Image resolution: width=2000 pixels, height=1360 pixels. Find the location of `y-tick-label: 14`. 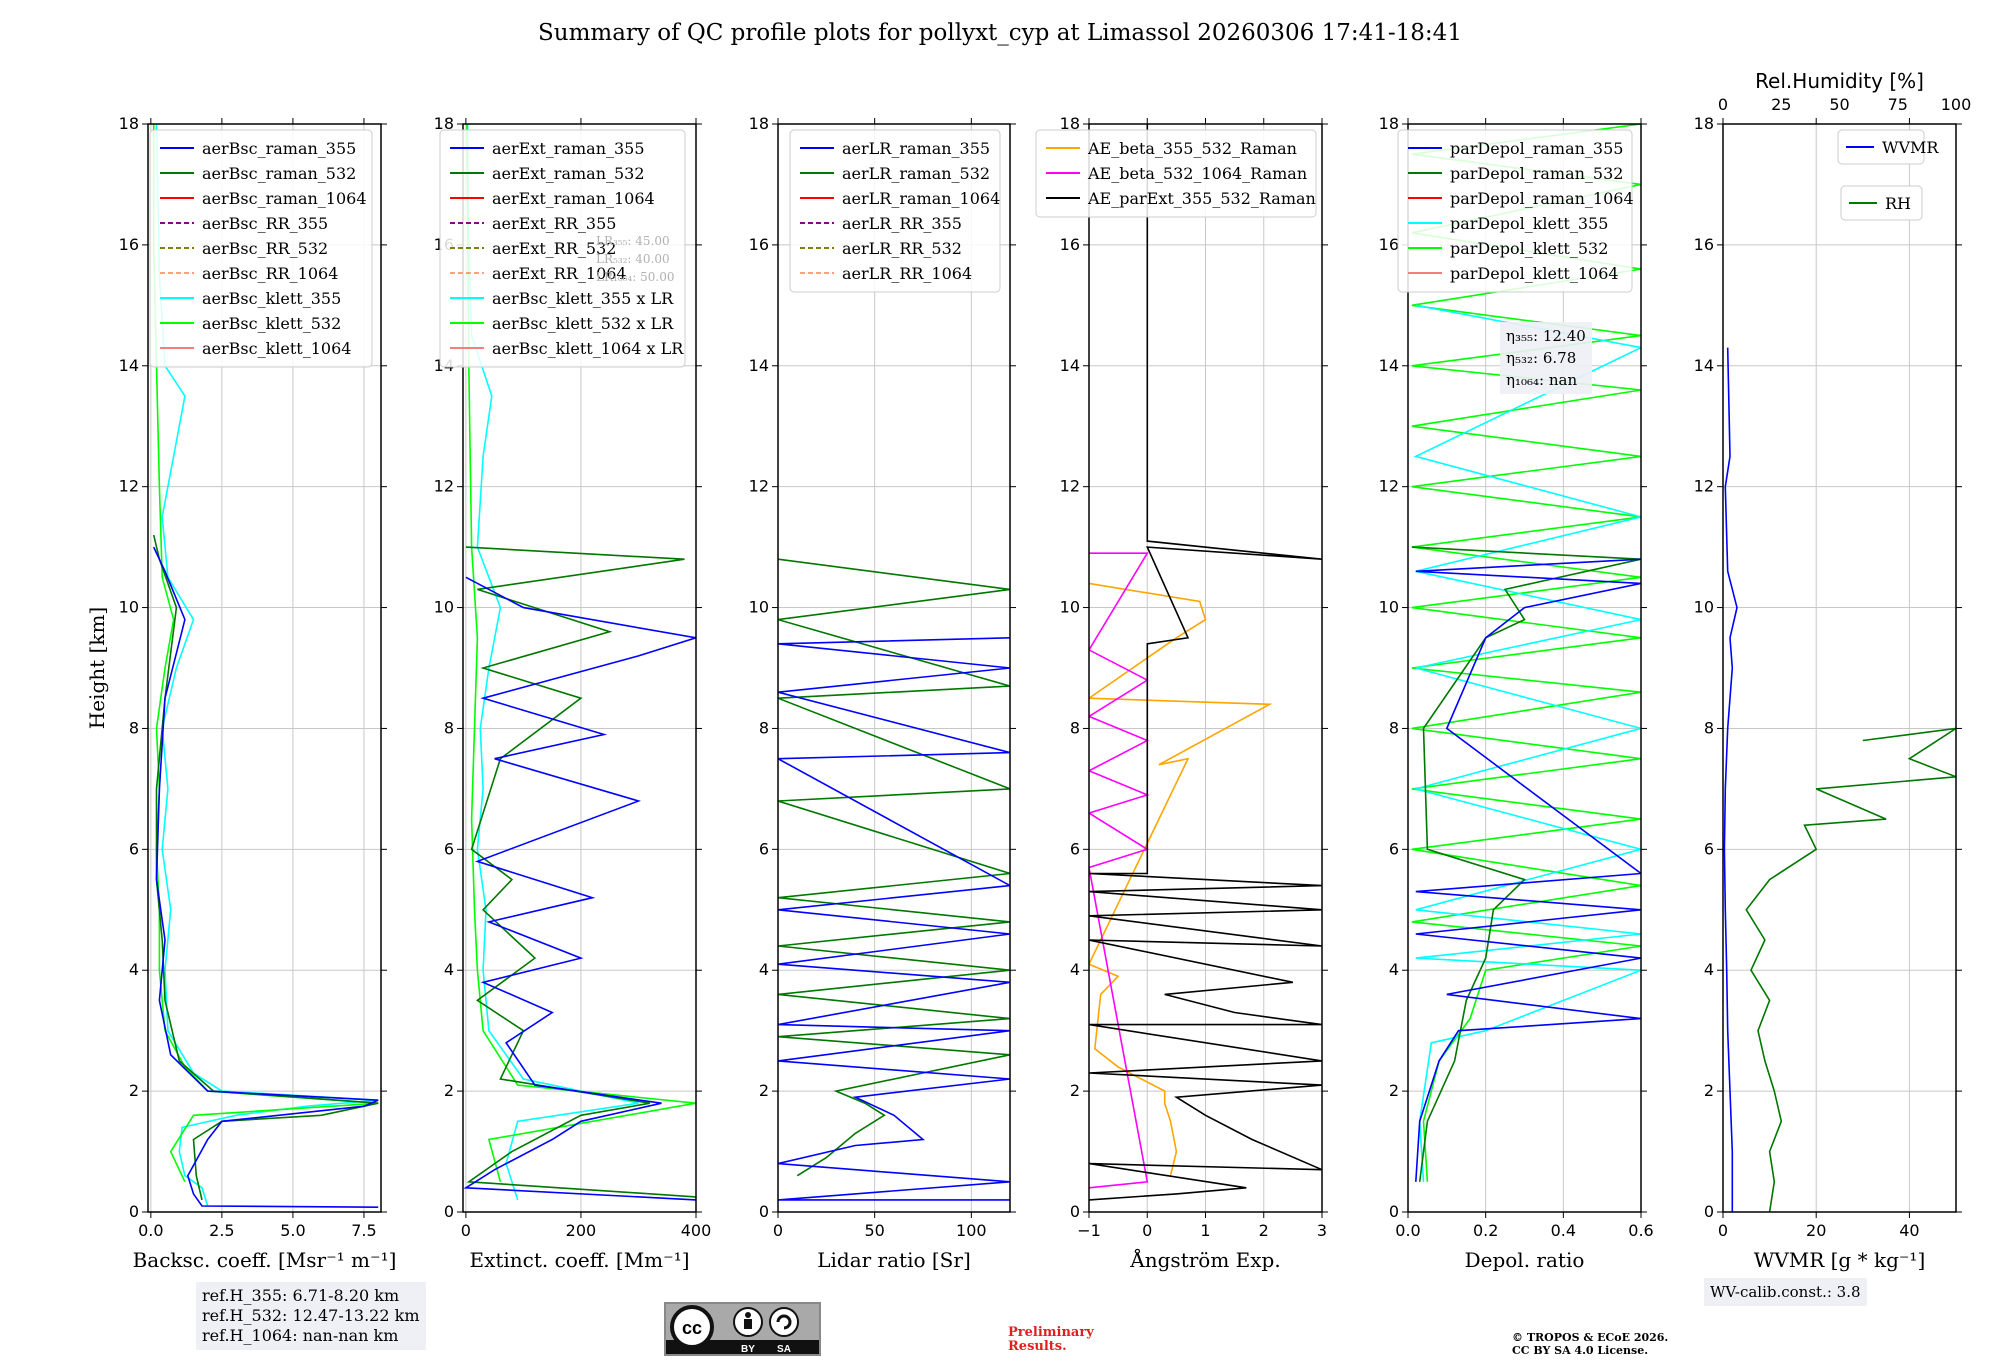

y-tick-label: 14 is located at coordinates (759, 365).